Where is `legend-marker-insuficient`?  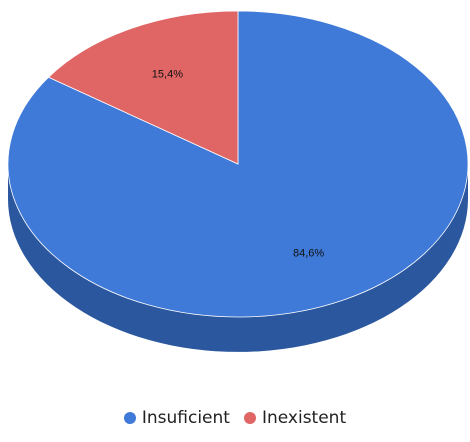 legend-marker-insuficient is located at coordinates (129, 418).